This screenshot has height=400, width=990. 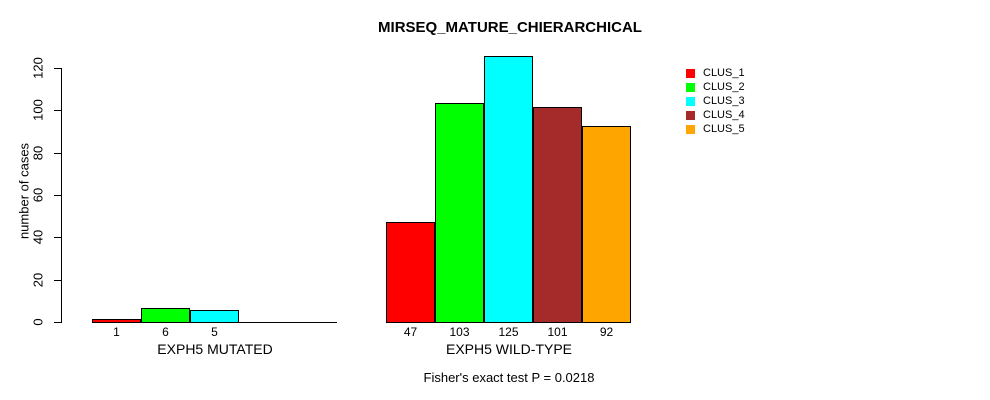 What do you see at coordinates (724, 100) in the screenshot?
I see `legend-label: CLUS_3` at bounding box center [724, 100].